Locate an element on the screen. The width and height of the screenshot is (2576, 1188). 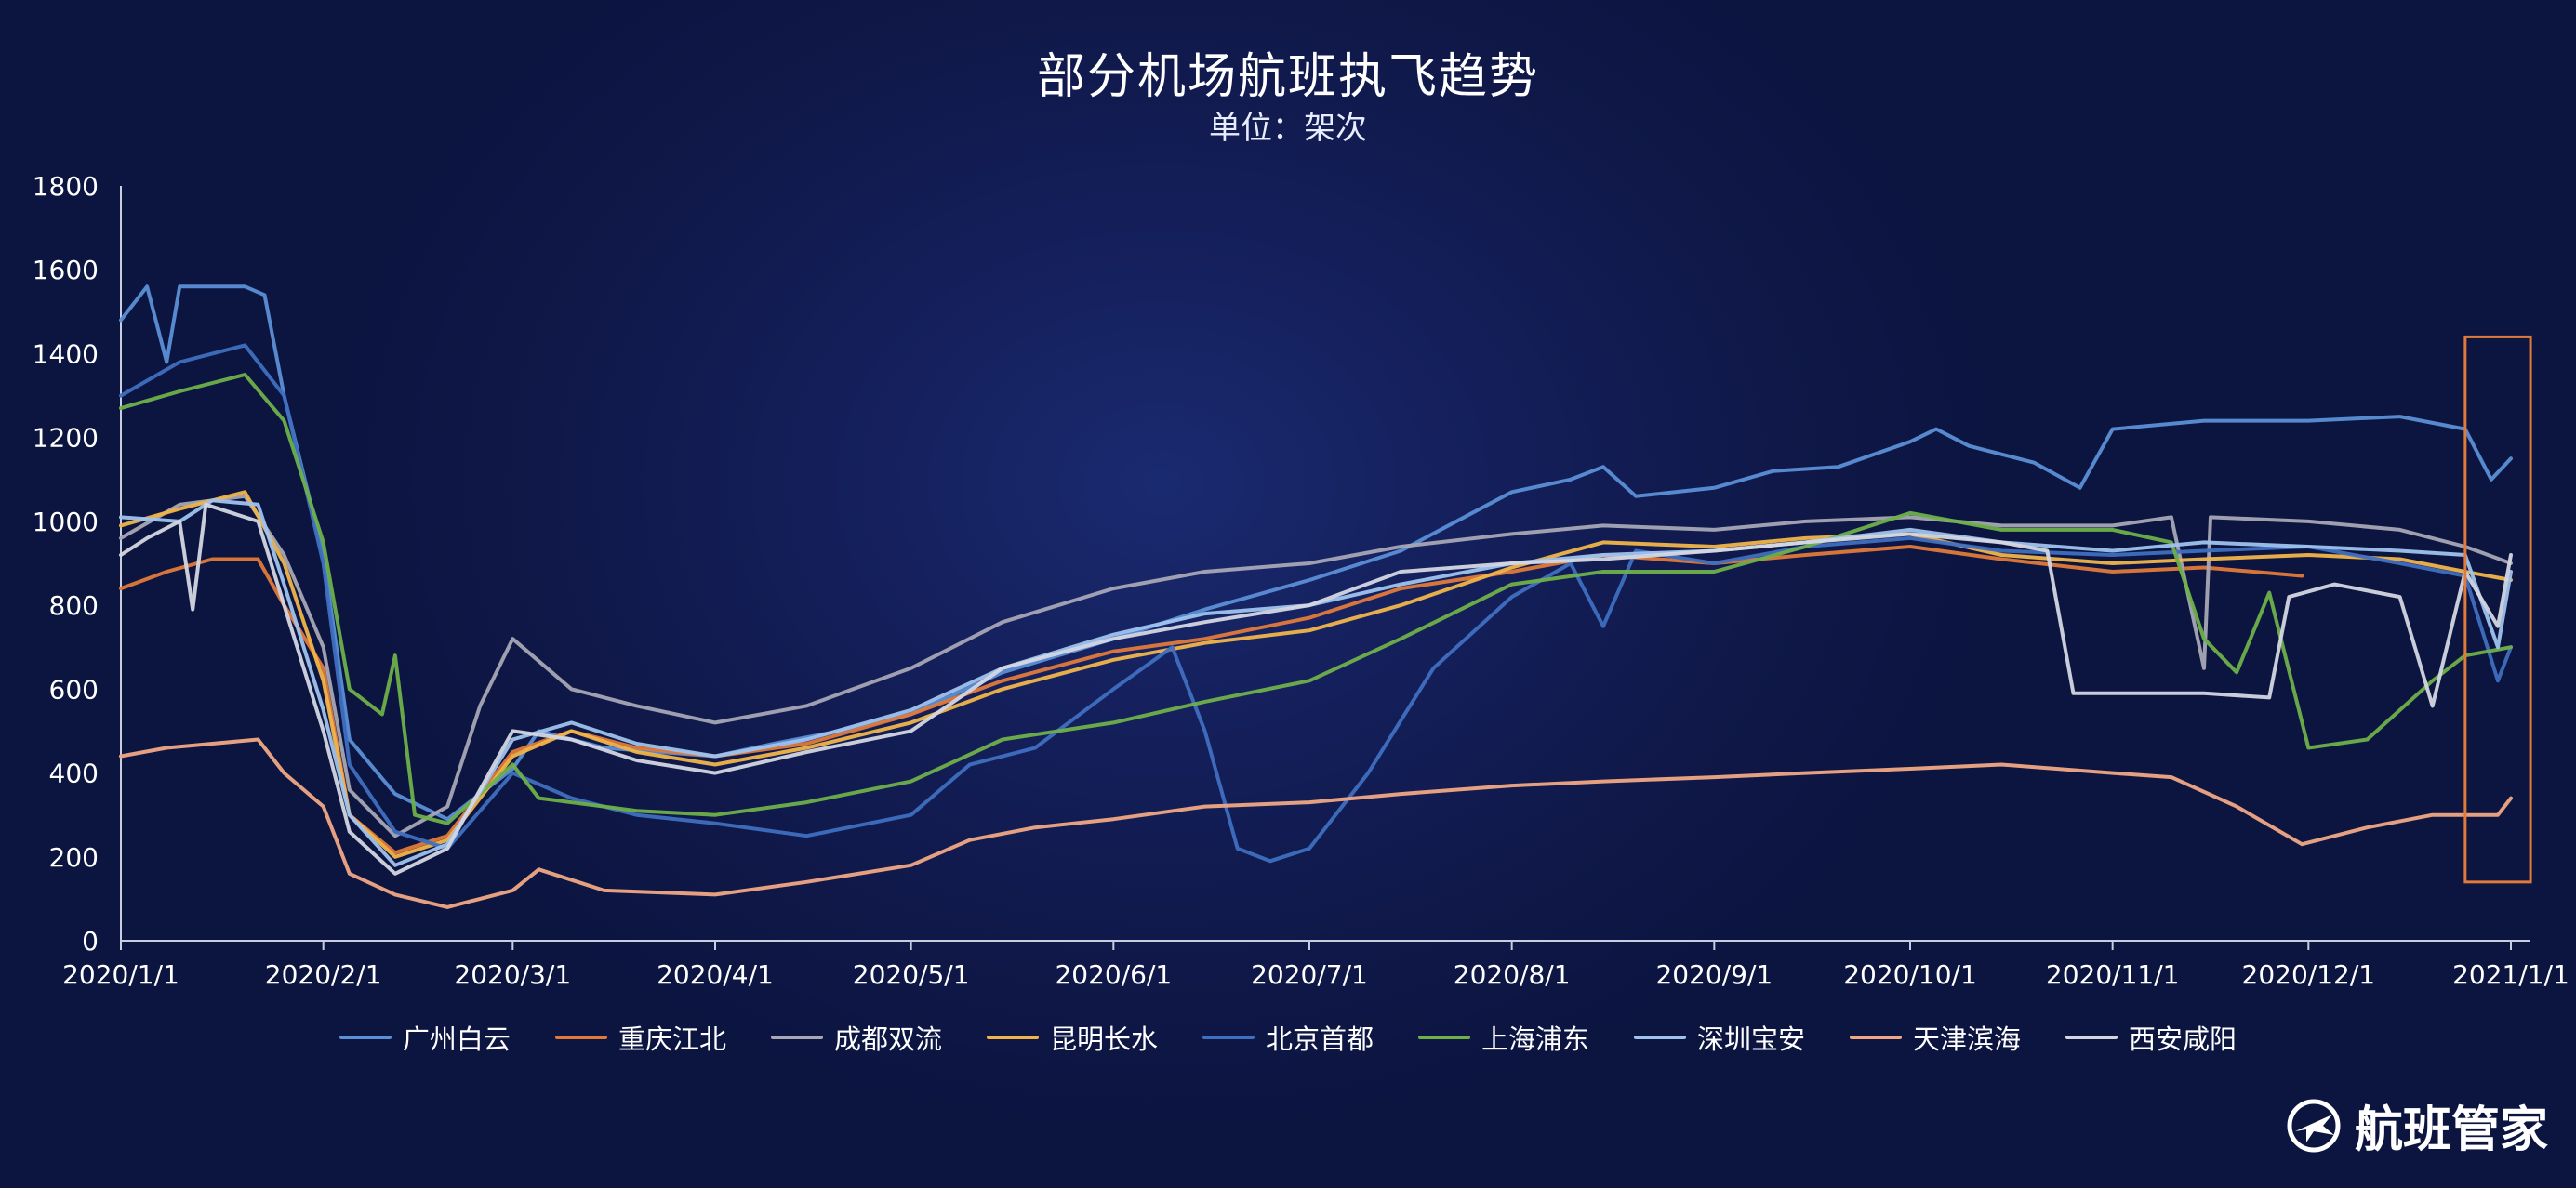
highlight-layer is located at coordinates (2497, 609).